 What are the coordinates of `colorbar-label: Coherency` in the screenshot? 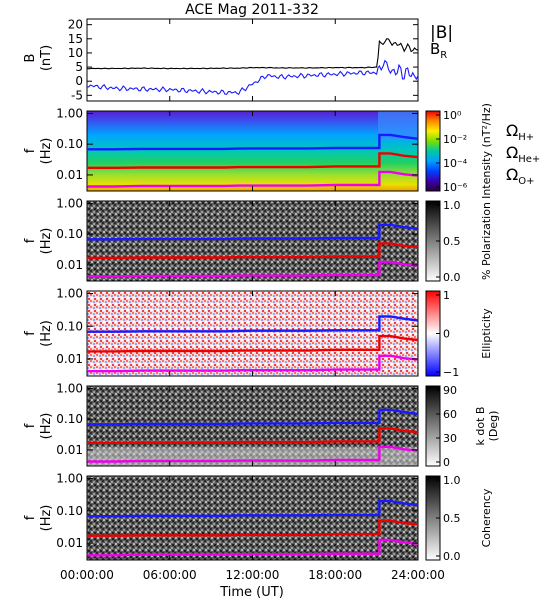 It's located at (486, 517).